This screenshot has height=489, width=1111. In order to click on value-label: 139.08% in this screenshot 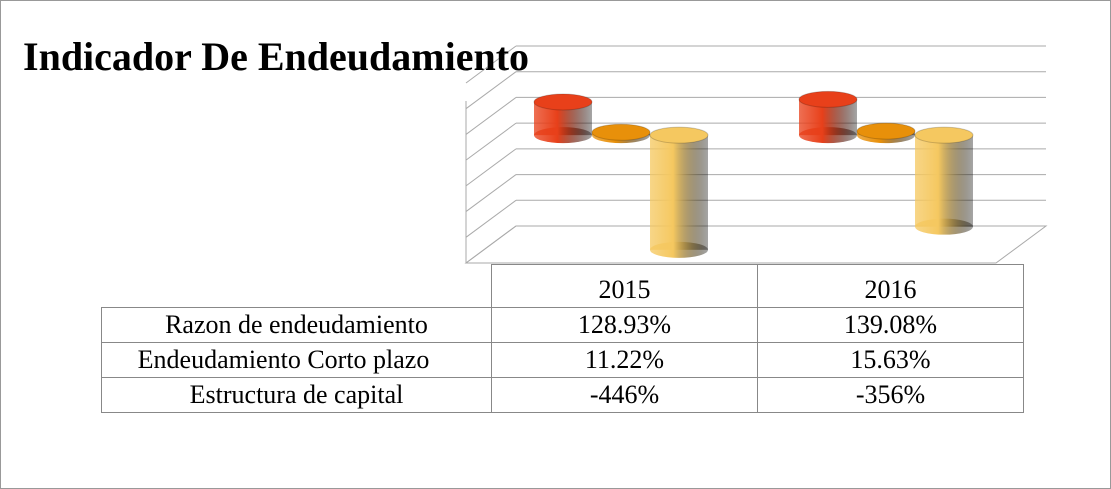, I will do `click(890, 325)`.